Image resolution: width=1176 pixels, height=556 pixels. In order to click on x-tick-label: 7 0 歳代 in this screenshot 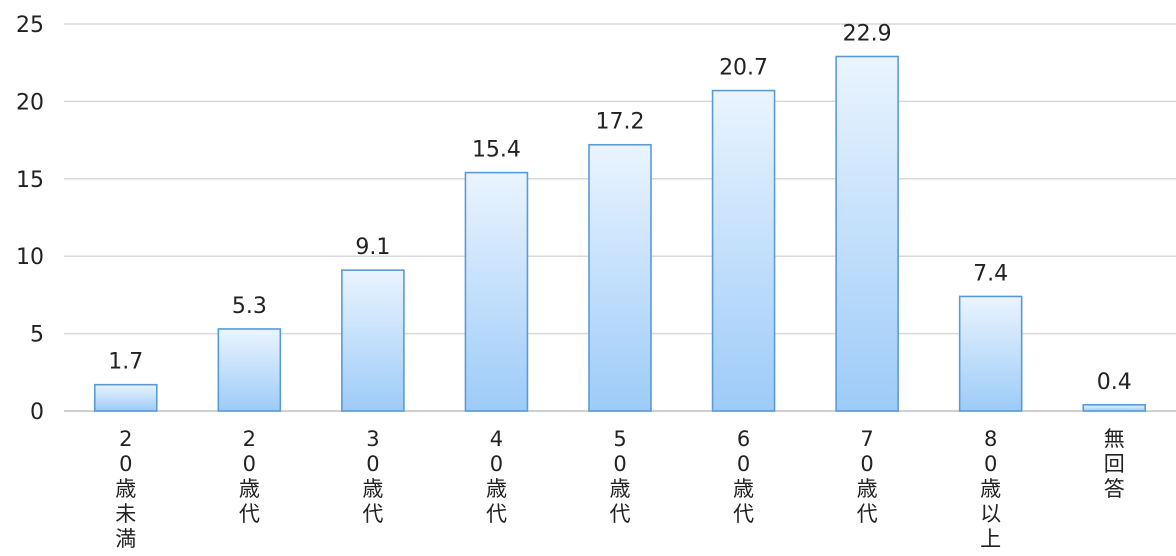, I will do `click(867, 476)`.